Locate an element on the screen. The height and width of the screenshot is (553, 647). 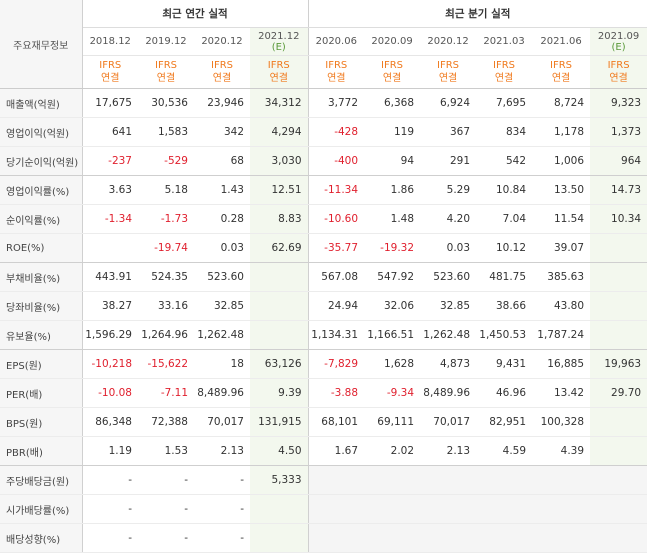
value-cell: 1.43 is located at coordinates (222, 190).